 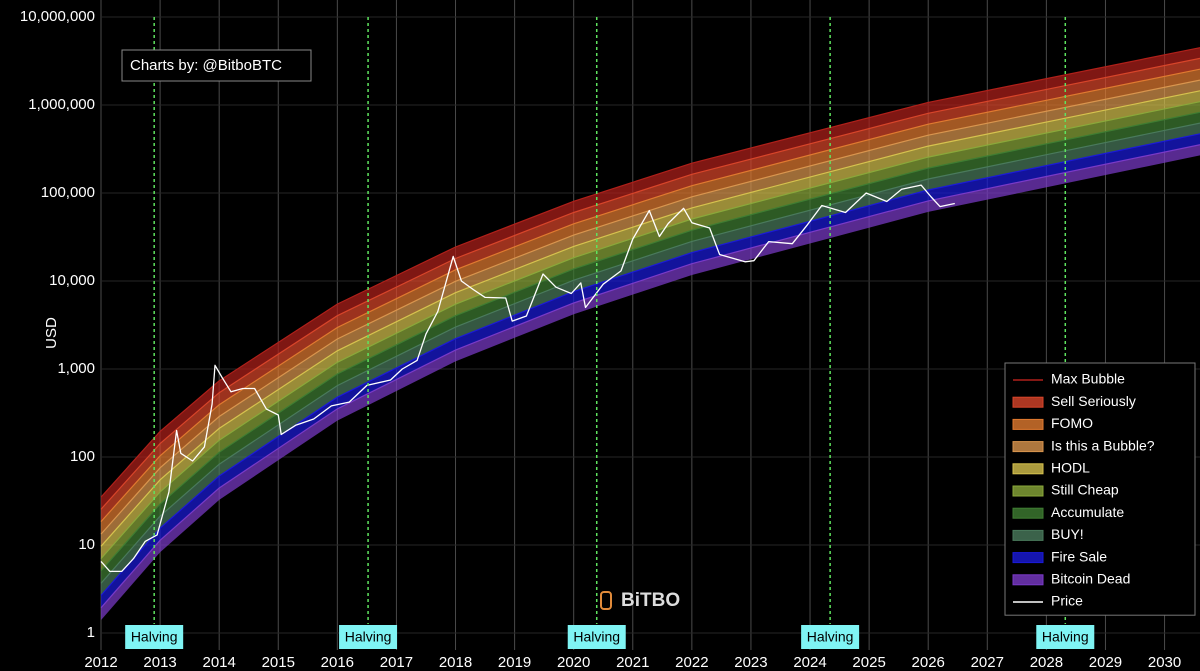 What do you see at coordinates (691, 662) in the screenshot?
I see `x-tick-label: 2022` at bounding box center [691, 662].